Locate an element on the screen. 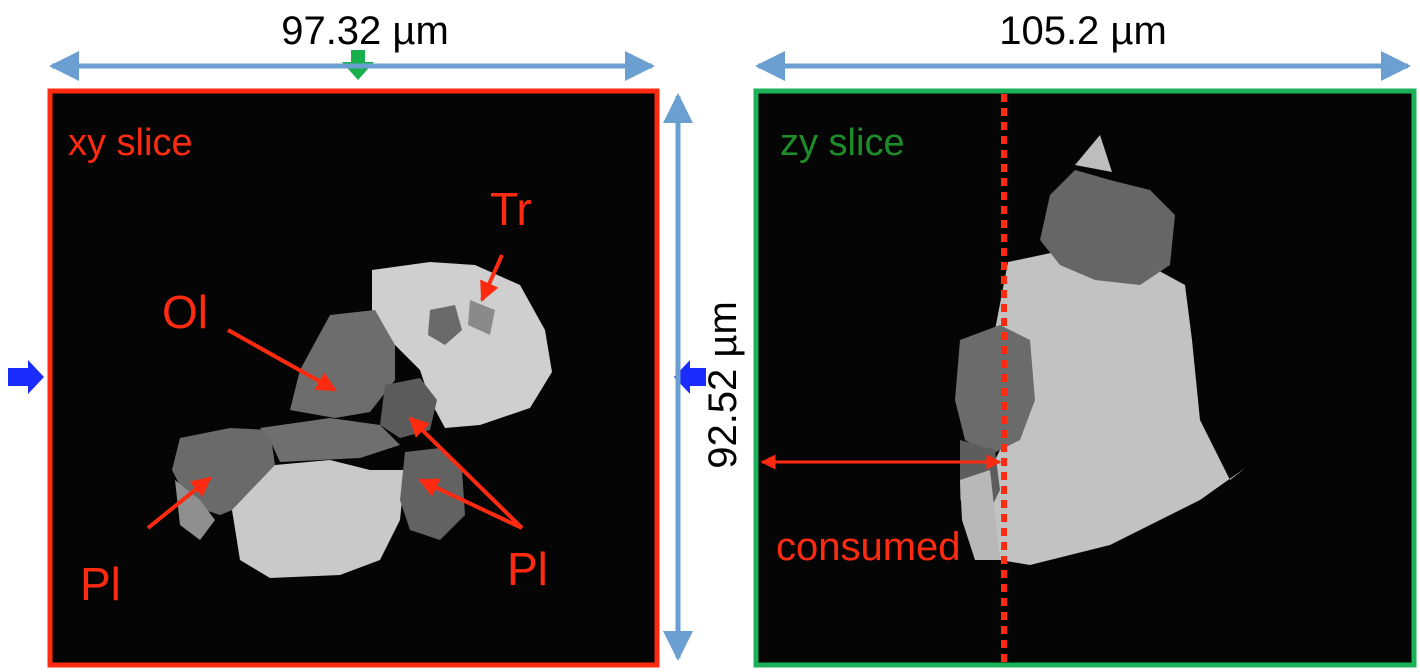 This screenshot has width=1420, height=672. grain-light-lower is located at coordinates (318, 519).